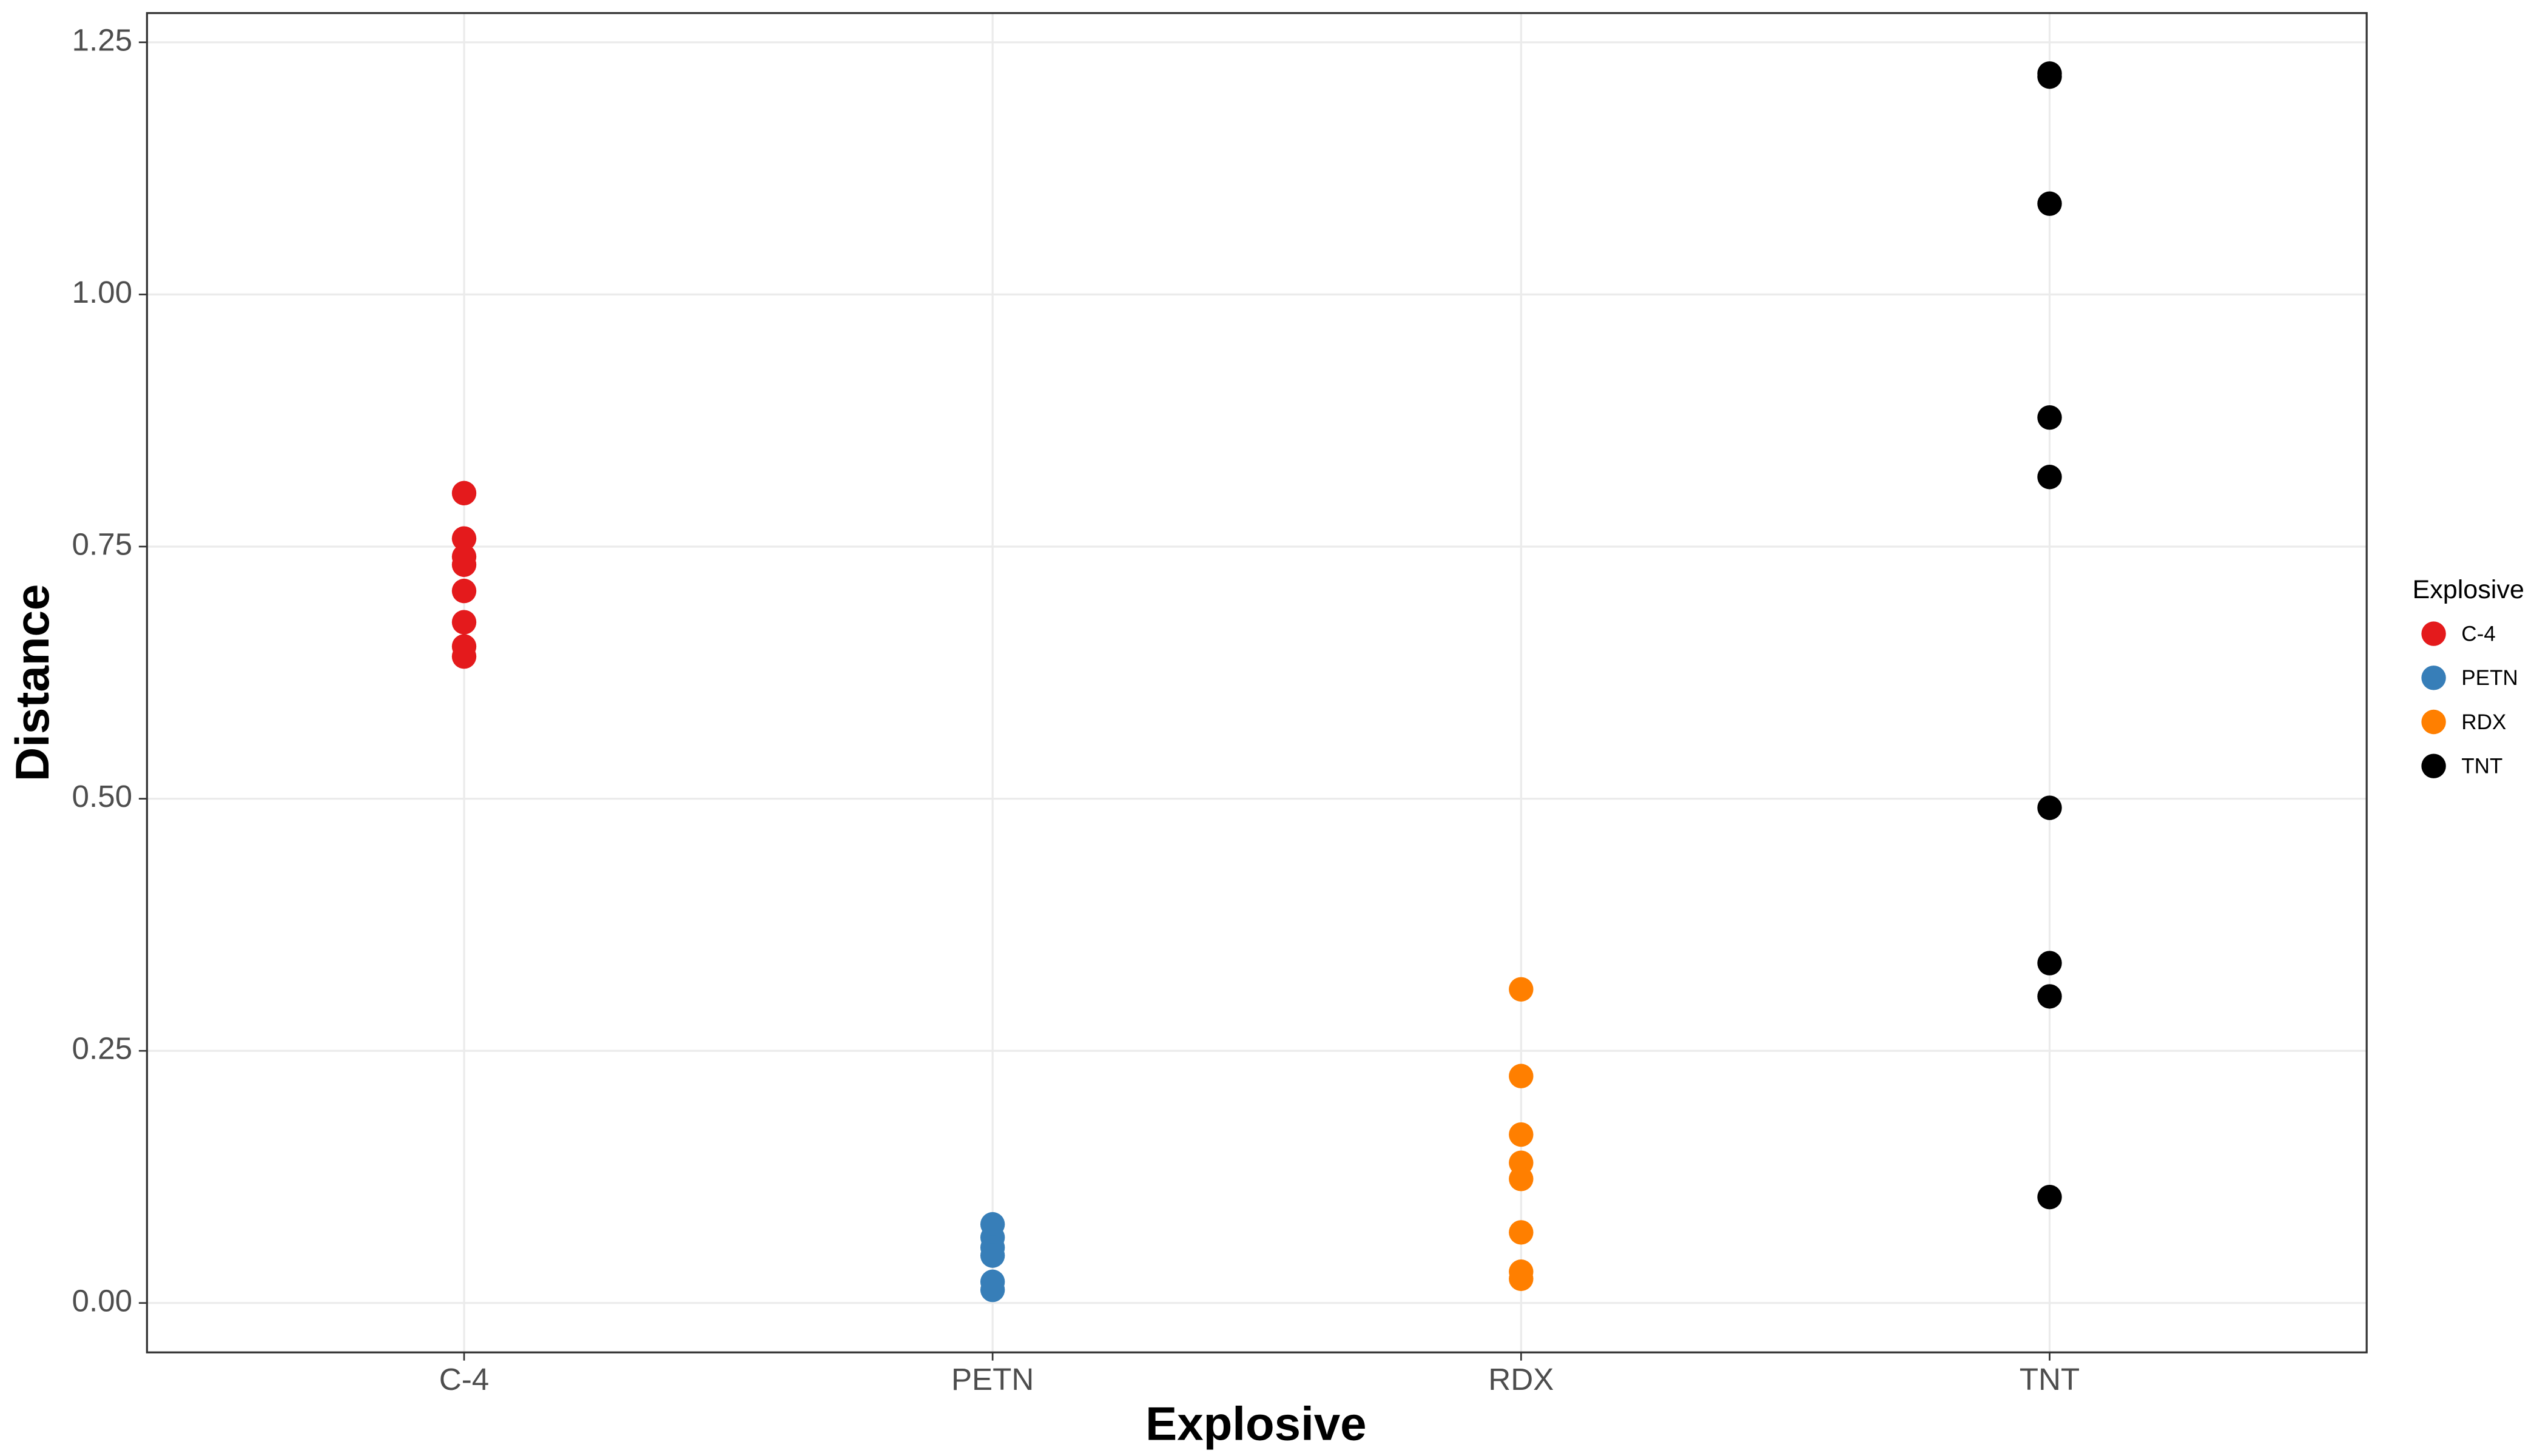  Describe the element at coordinates (2478, 634) in the screenshot. I see `legend-label: C-4` at that location.